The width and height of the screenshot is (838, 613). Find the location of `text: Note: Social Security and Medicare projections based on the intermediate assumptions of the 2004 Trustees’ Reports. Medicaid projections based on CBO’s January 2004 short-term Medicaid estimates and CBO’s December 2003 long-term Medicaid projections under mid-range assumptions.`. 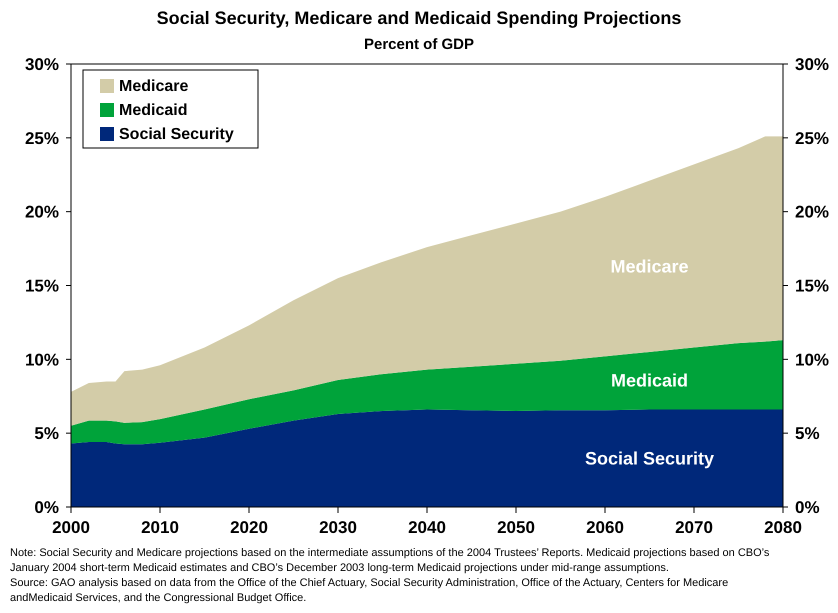

text: Note: Social Security and Medicare projections based on the intermediate assumptions of the 2004 Trustees’ Reports. Medicaid projections based on CBO’s January 2004 short-term Medicaid estimates and CBO’s December 2003 long-term Medicaid projections under mid-range assumptions. is located at coordinates (390, 560).